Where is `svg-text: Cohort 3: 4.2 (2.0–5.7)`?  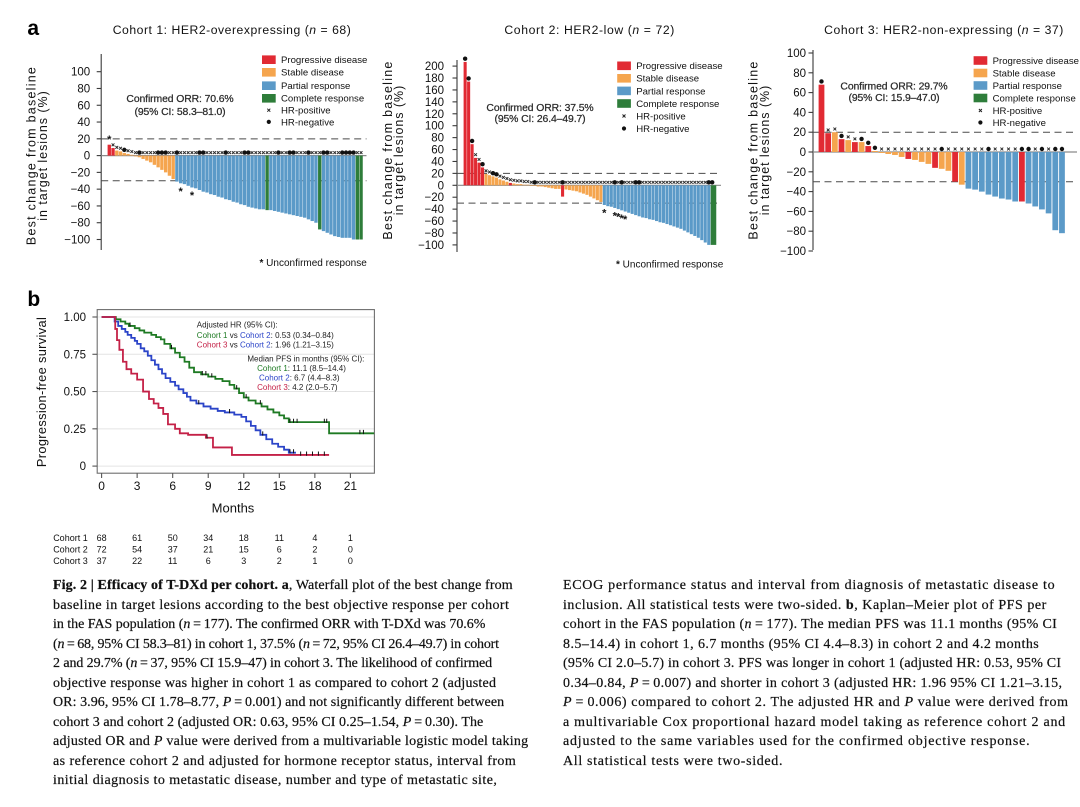
svg-text: Cohort 3: 4.2 (2.0–5.7) is located at coordinates (297, 387).